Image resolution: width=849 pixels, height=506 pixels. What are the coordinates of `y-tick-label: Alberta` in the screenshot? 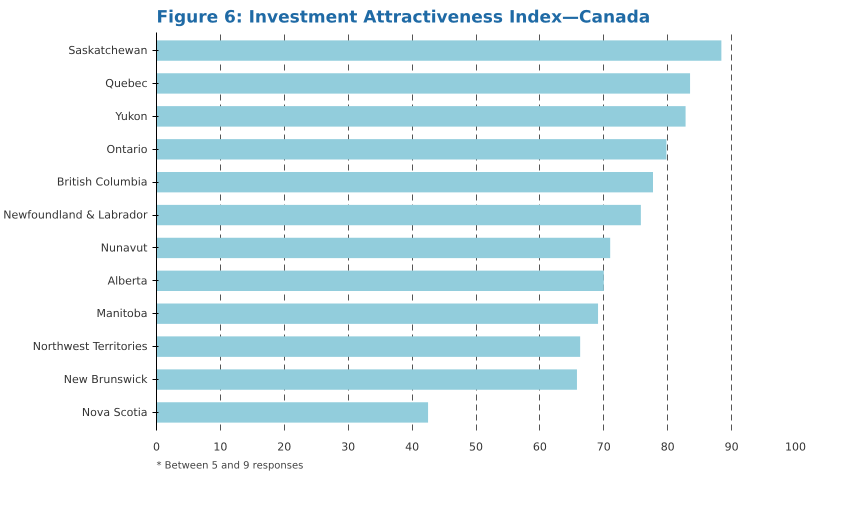 It's located at (128, 281).